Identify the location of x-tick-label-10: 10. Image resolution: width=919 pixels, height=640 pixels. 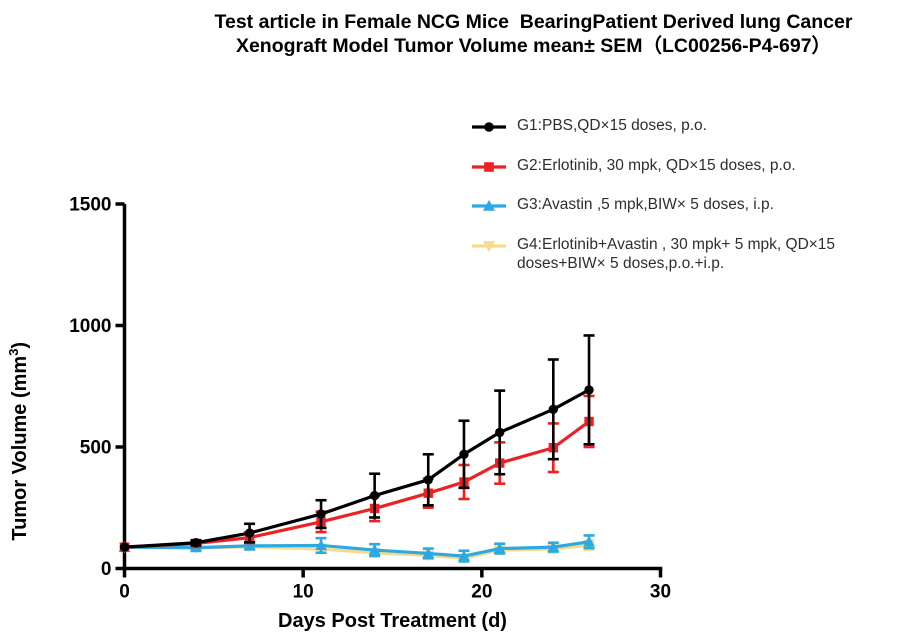
(303, 592).